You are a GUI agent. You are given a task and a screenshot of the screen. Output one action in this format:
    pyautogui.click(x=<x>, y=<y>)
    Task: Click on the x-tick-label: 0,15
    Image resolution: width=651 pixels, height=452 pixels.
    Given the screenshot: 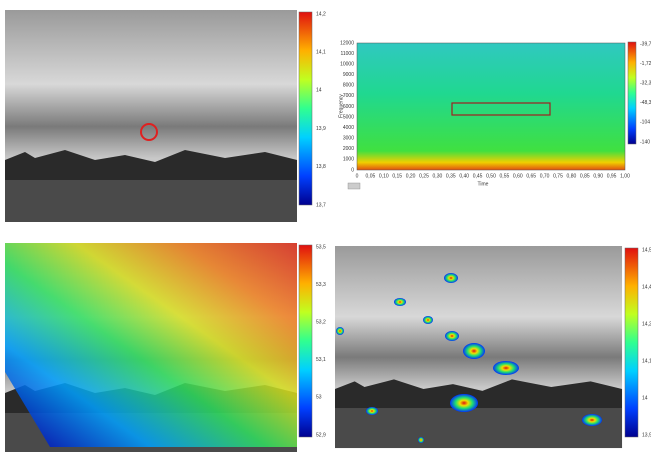 What is the action you would take?
    pyautogui.click(x=397, y=176)
    